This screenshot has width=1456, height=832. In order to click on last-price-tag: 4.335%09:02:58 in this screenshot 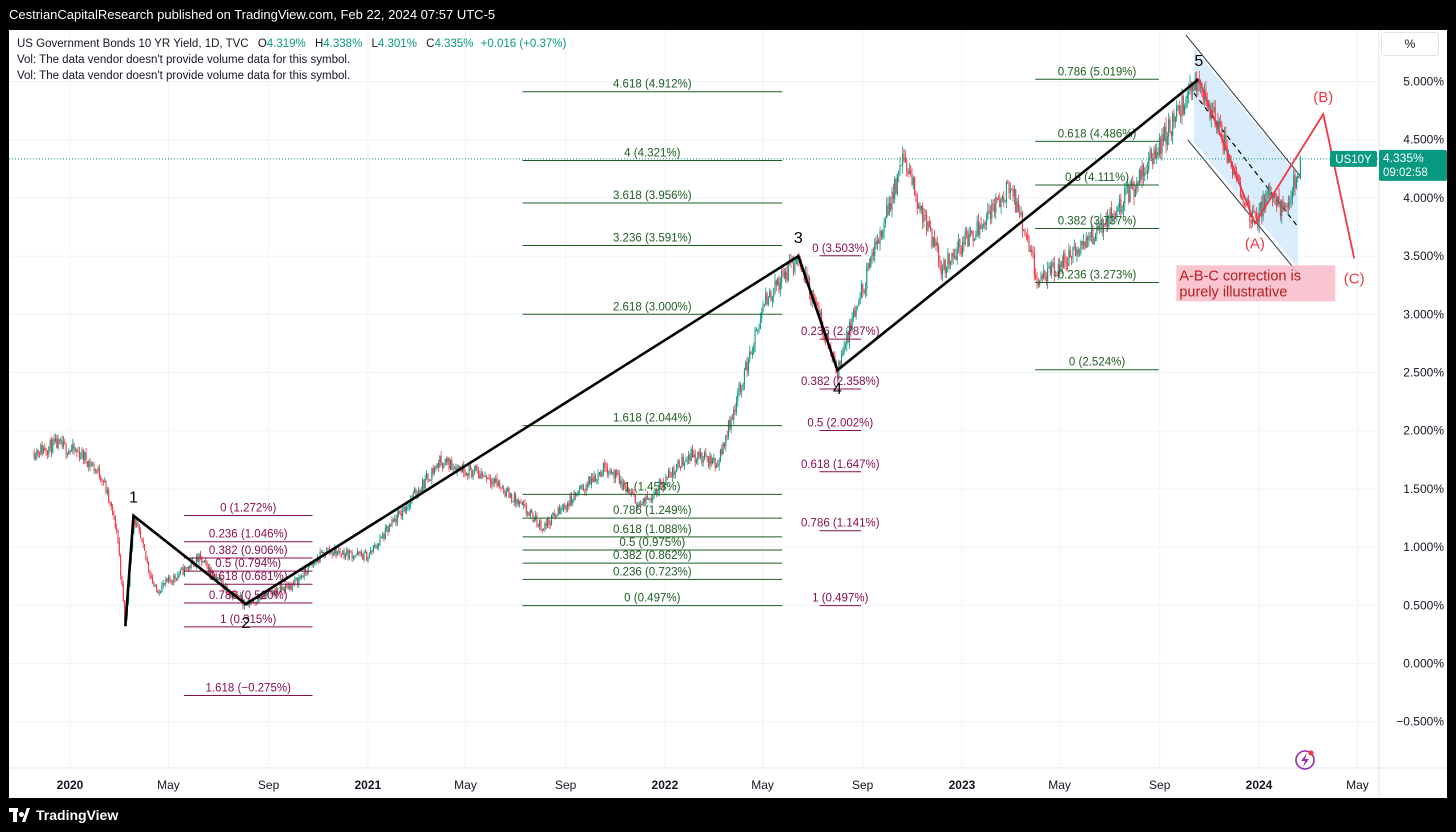, I will do `click(1413, 165)`.